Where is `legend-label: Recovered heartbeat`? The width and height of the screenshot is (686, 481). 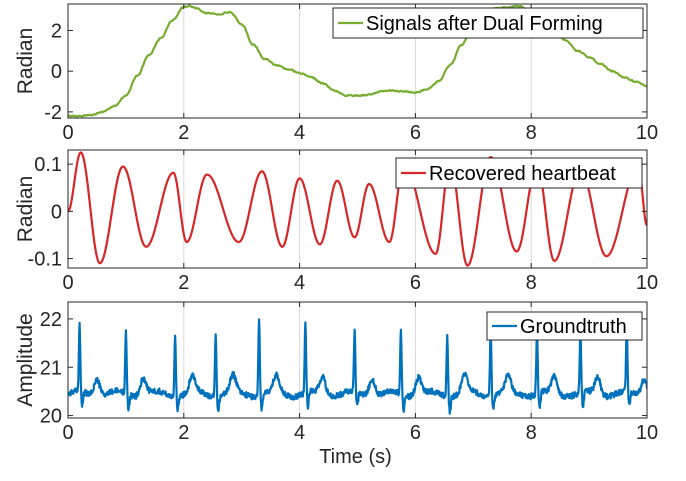 legend-label: Recovered heartbeat is located at coordinates (522, 174).